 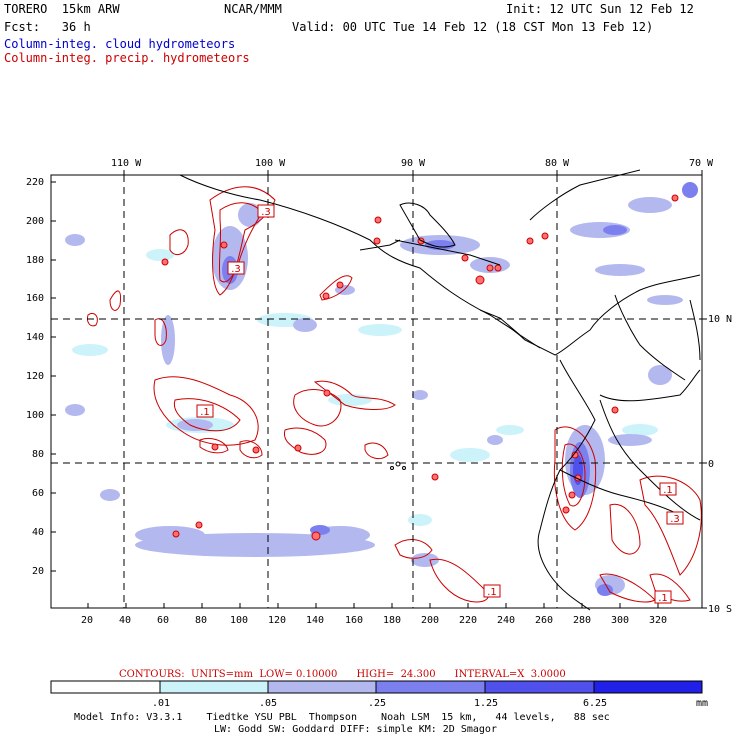 I want to click on x-tick: 200, so click(x=430, y=620).